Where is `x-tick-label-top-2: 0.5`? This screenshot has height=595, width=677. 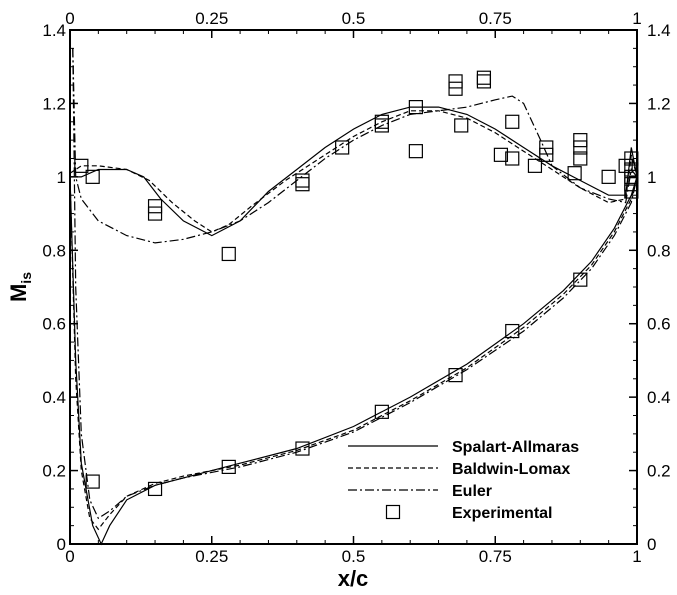
x-tick-label-top-2: 0.5 is located at coordinates (354, 18).